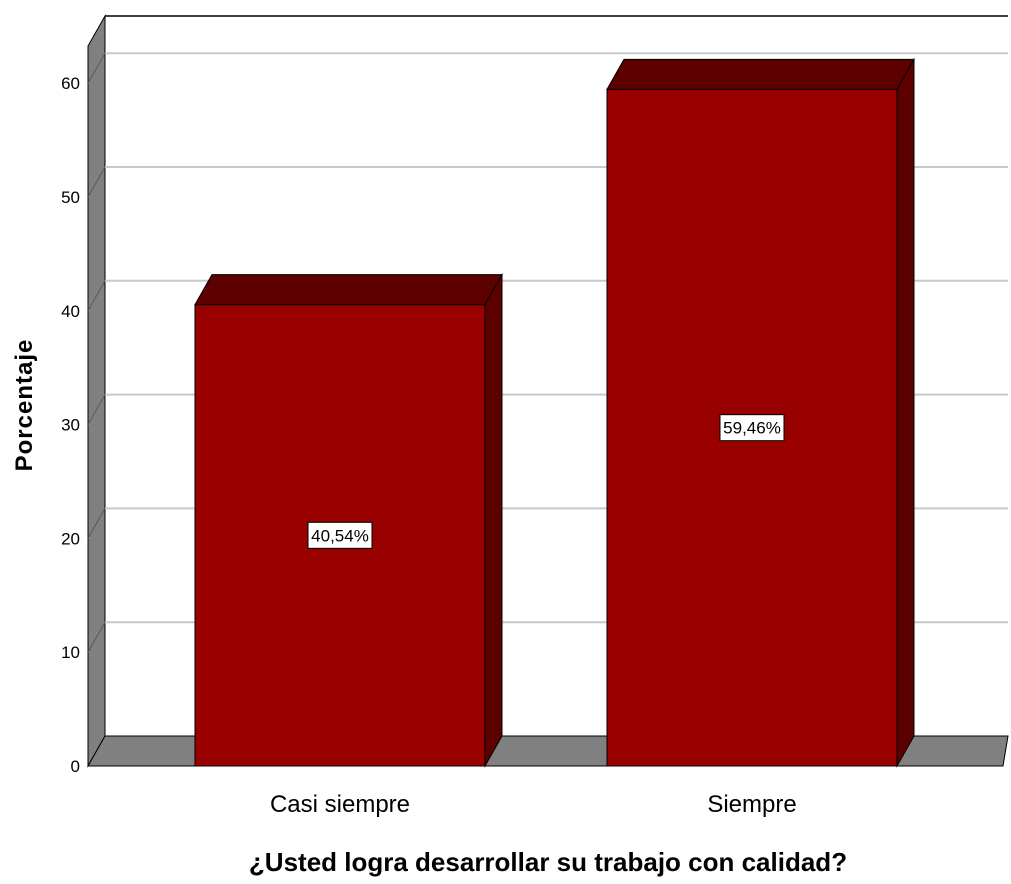 The height and width of the screenshot is (884, 1011). I want to click on x-category-label: Siempre, so click(751, 804).